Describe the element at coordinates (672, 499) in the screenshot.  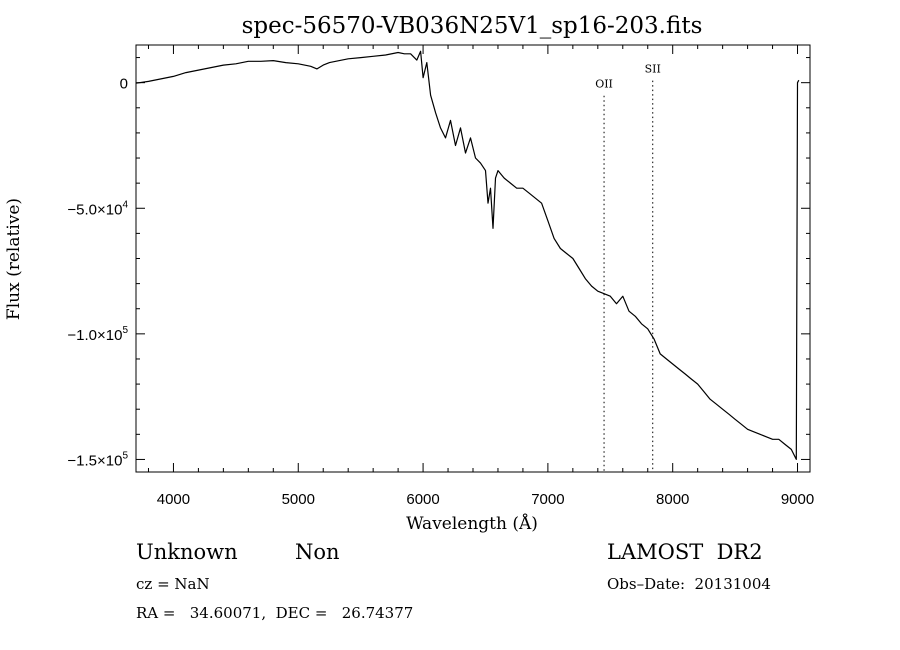
I see `x-tick-label: 8000` at that location.